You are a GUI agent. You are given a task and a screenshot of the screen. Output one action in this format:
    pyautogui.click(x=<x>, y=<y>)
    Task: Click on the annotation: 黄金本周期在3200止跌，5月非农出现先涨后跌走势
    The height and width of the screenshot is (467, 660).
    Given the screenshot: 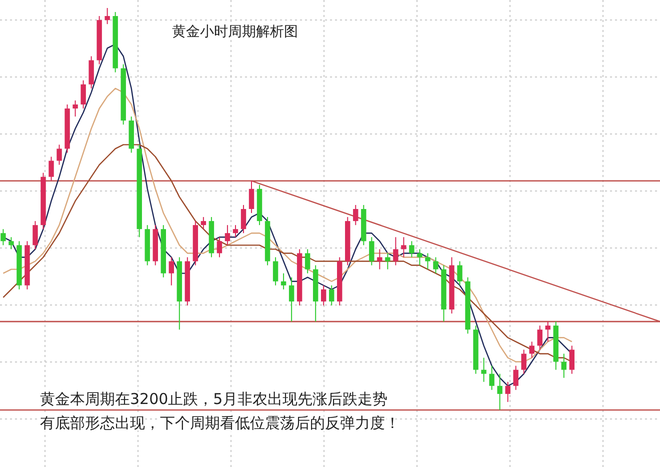 What is the action you would take?
    pyautogui.click(x=214, y=399)
    